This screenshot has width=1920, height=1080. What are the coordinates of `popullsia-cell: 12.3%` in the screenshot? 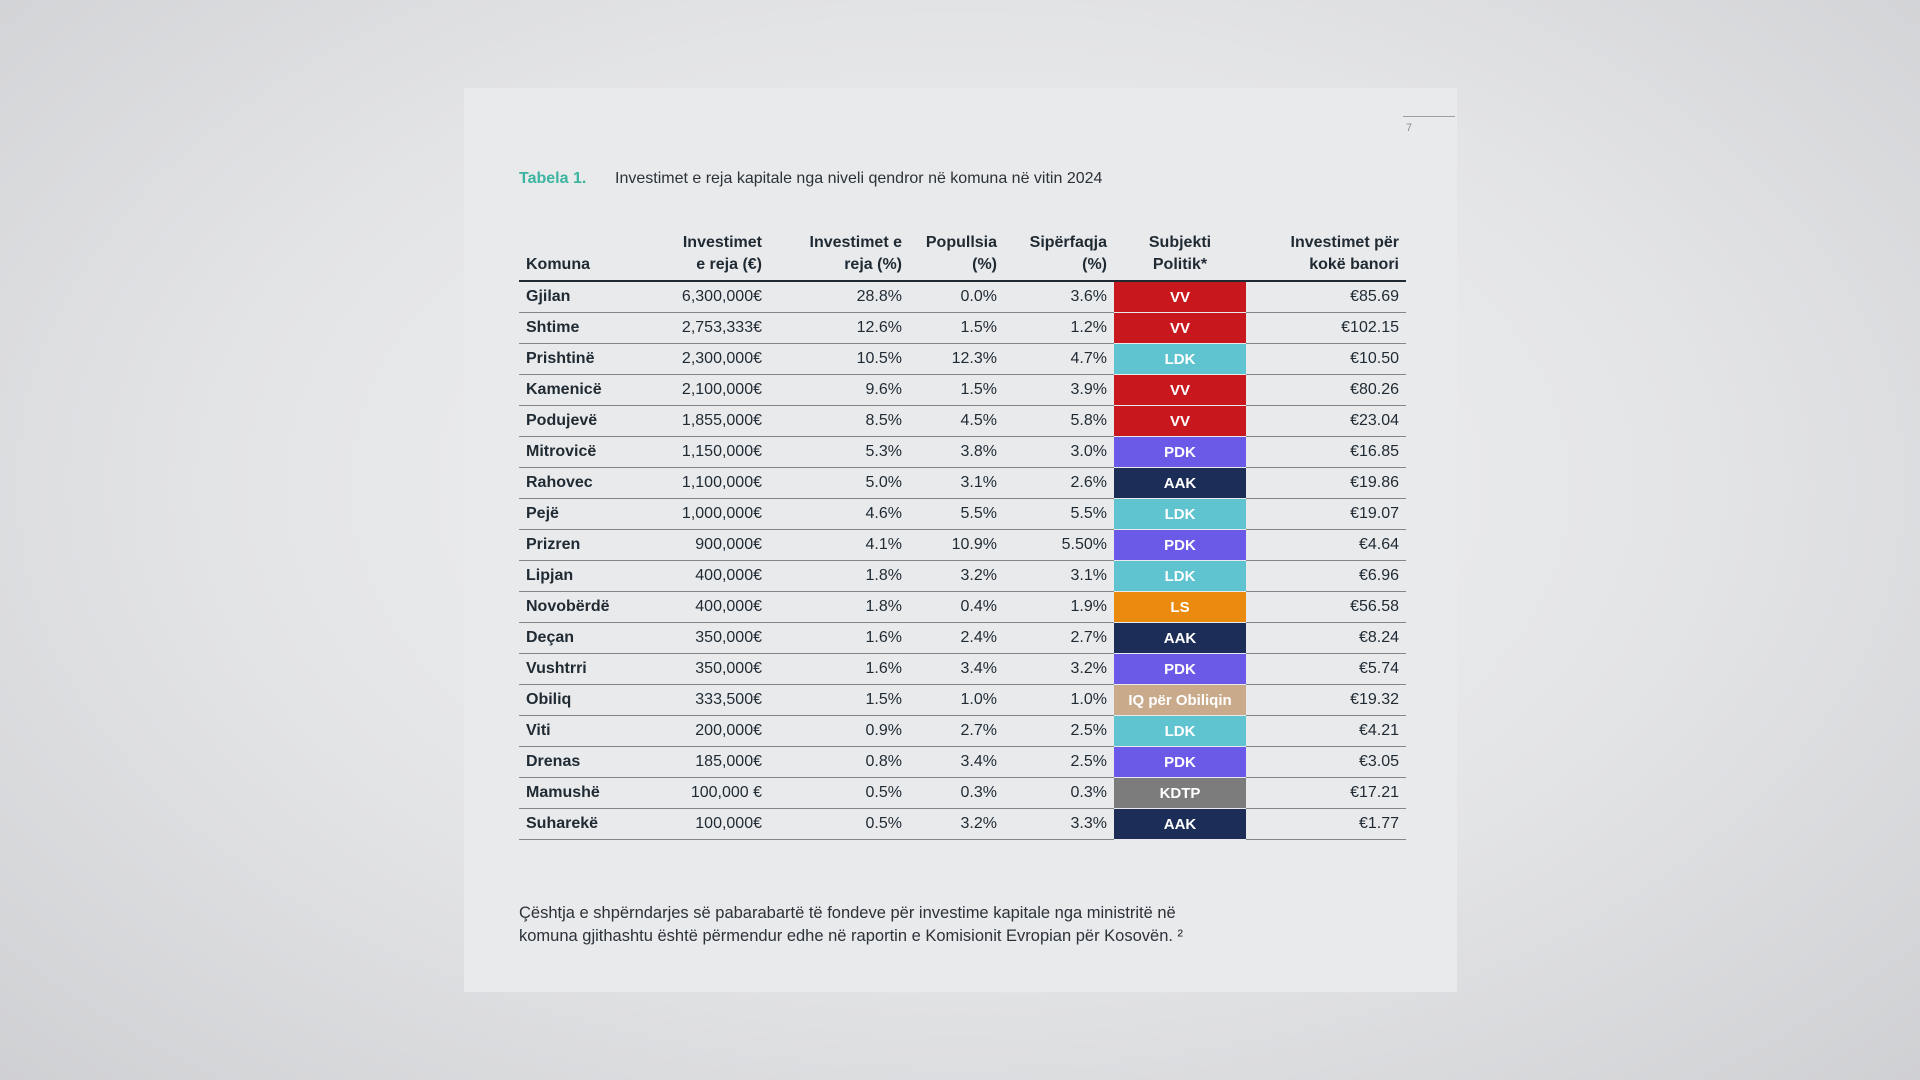 It's located at (956, 359).